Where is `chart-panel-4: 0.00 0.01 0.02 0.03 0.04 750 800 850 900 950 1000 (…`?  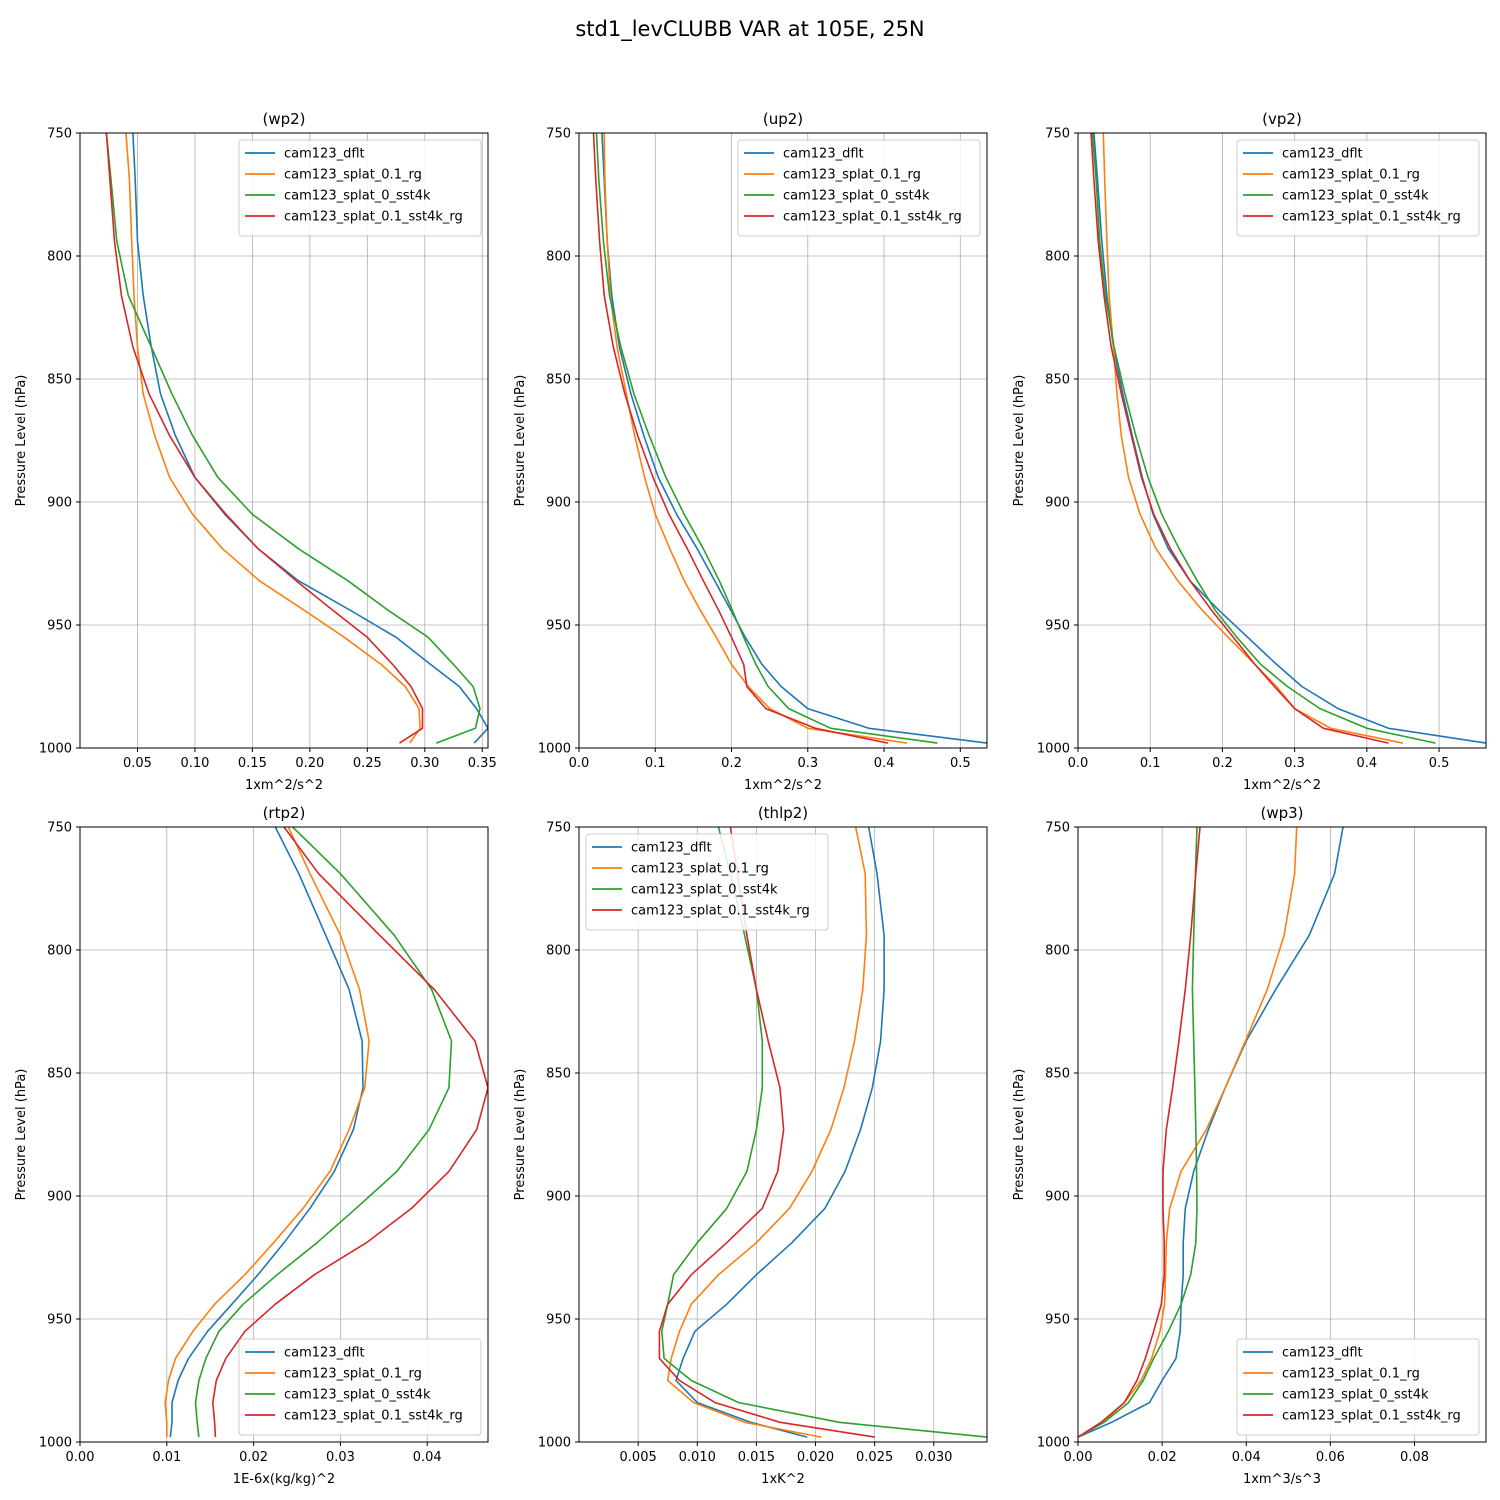 chart-panel-4: 0.00 0.01 0.02 0.03 0.04 750 800 850 900 950 1000 (… is located at coordinates (251, 1145).